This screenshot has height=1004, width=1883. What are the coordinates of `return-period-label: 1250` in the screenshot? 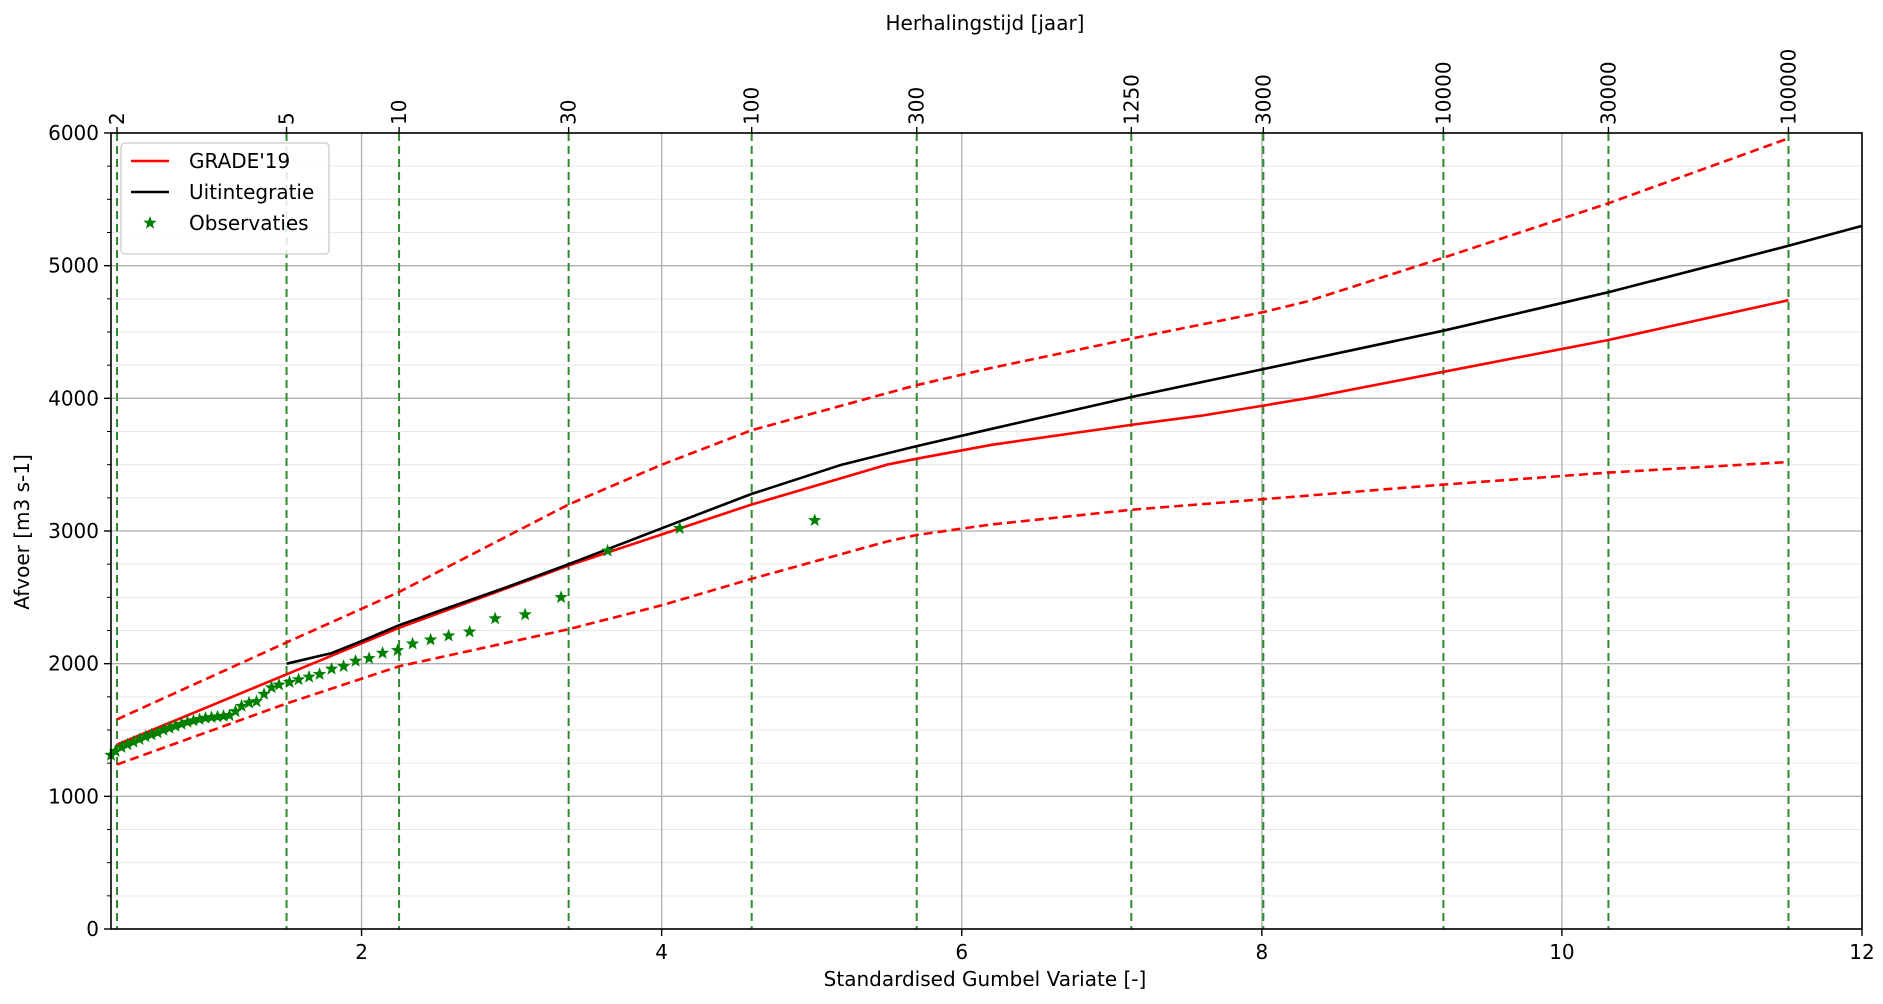 It's located at (1131, 99).